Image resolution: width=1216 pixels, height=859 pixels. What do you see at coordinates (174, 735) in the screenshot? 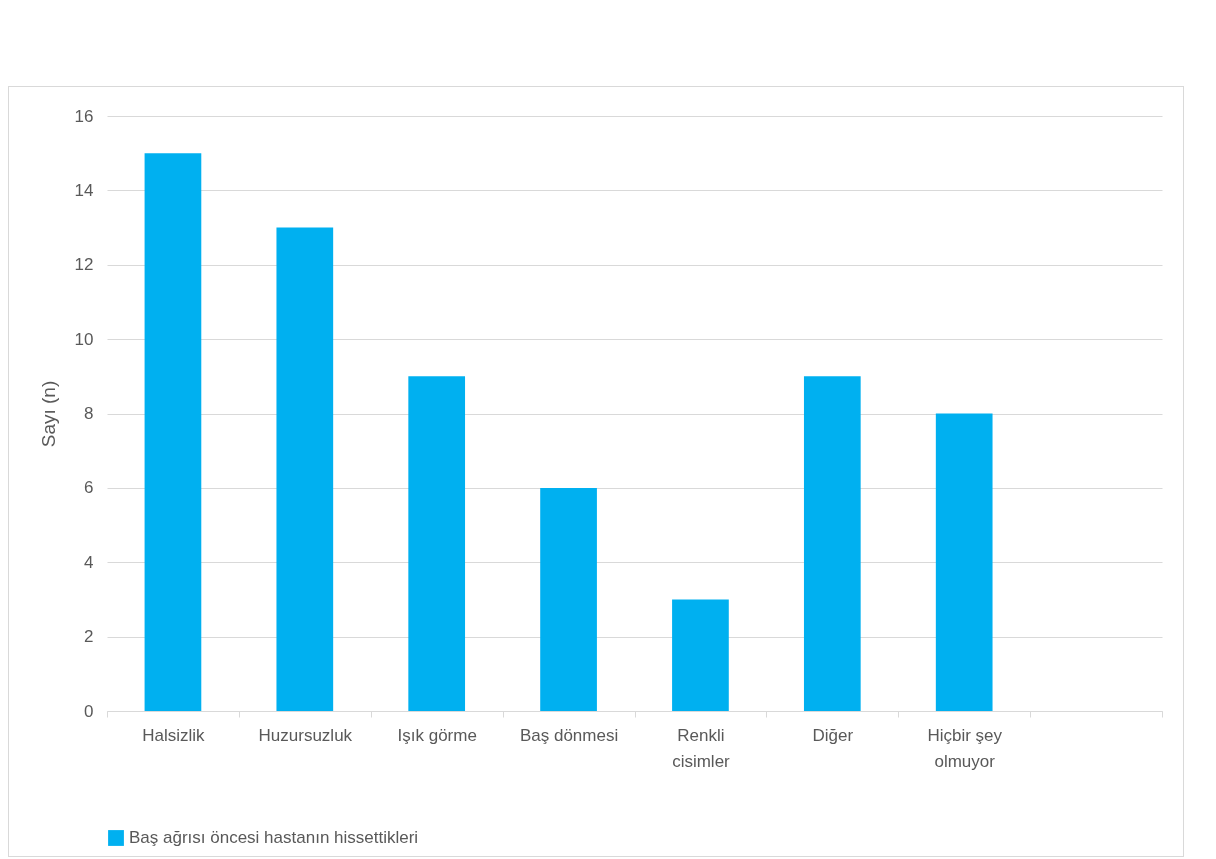
I see `x-tick-label: Halsizlik` at bounding box center [174, 735].